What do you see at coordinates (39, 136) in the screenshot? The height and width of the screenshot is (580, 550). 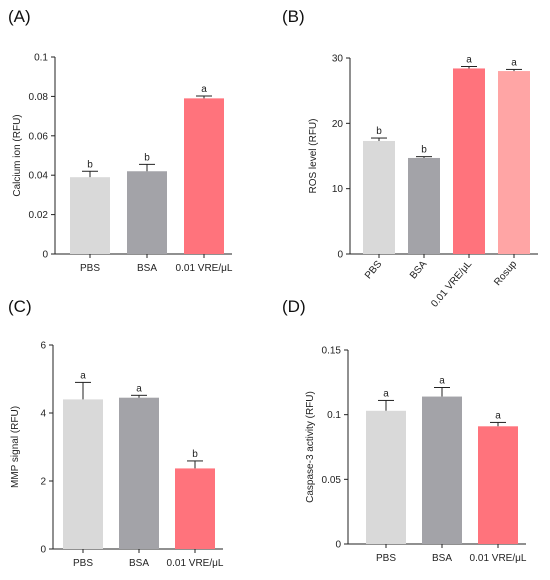 I see `y-tick-label: 0.06` at bounding box center [39, 136].